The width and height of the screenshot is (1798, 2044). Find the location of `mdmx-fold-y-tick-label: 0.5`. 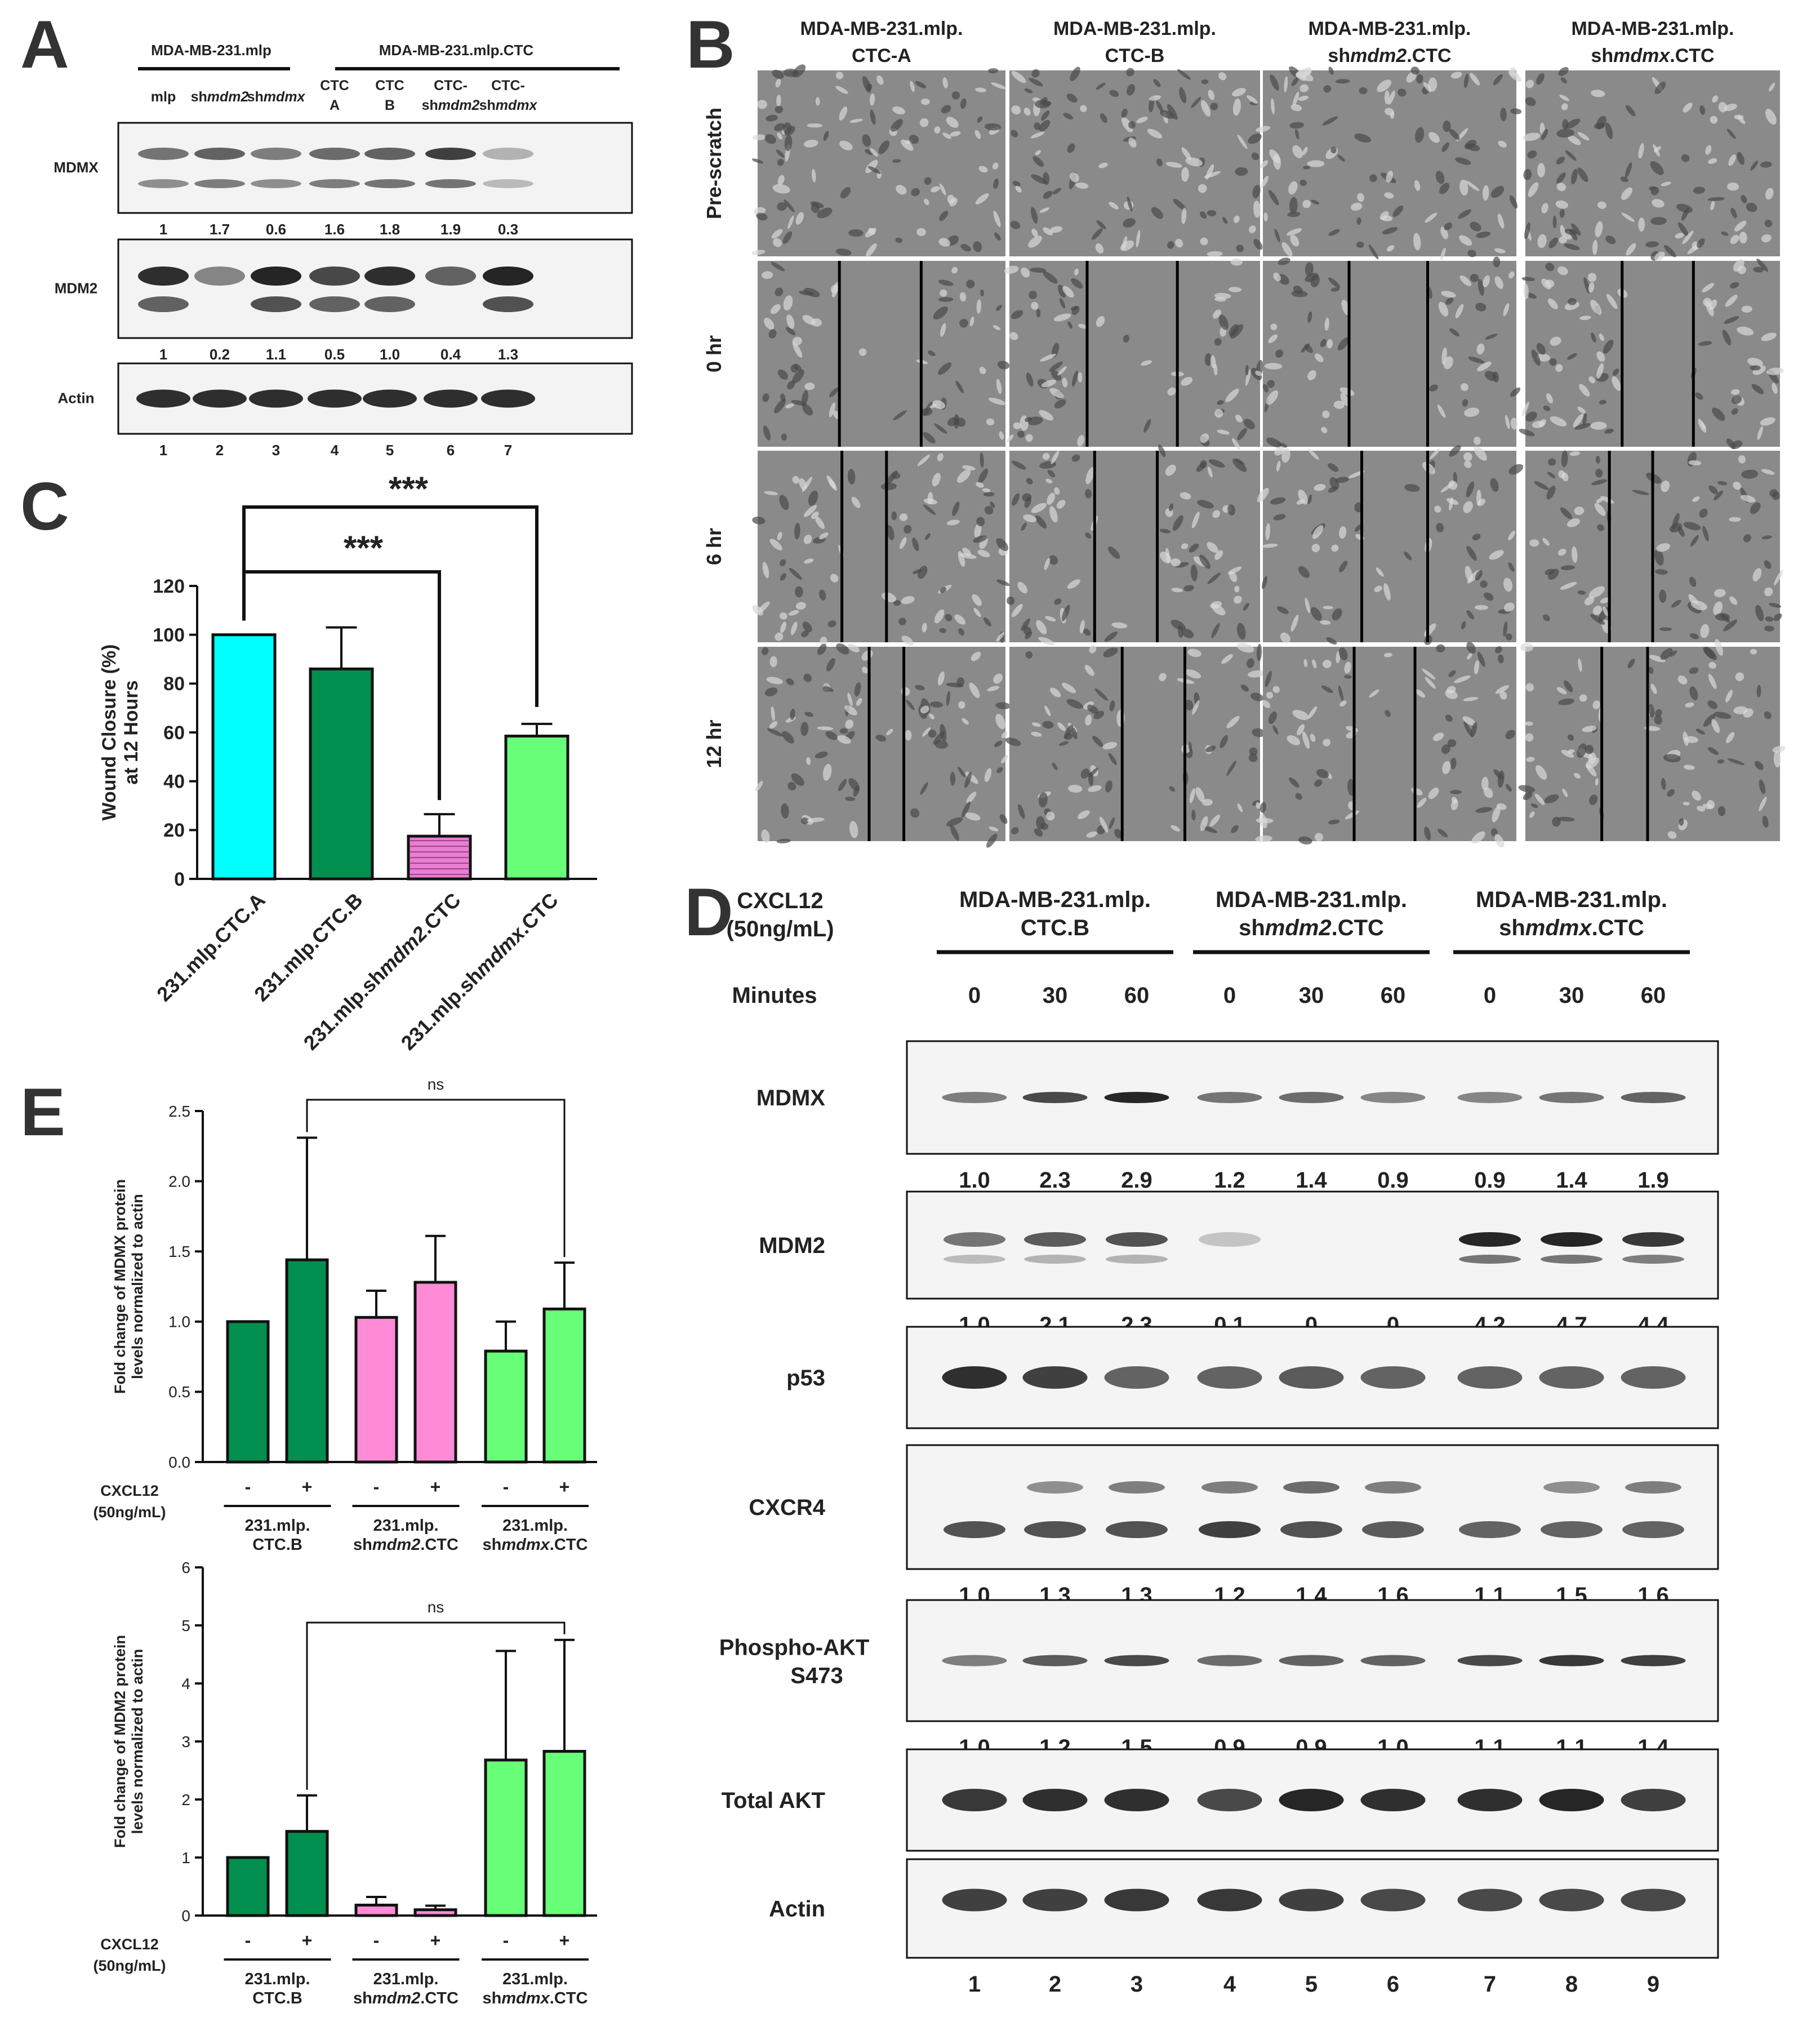

mdmx-fold-y-tick-label: 0.5 is located at coordinates (179, 1392).